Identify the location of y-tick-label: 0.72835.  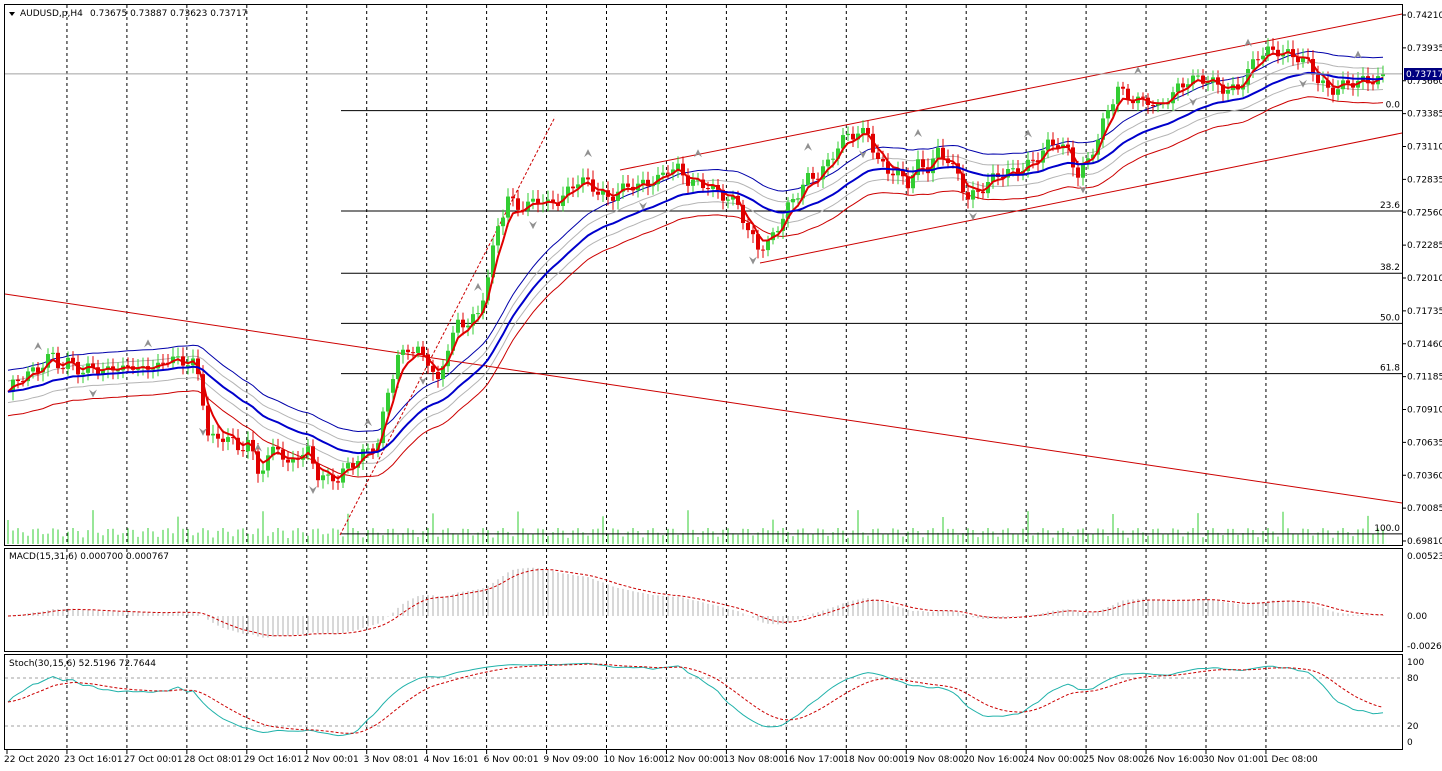
(1424, 180).